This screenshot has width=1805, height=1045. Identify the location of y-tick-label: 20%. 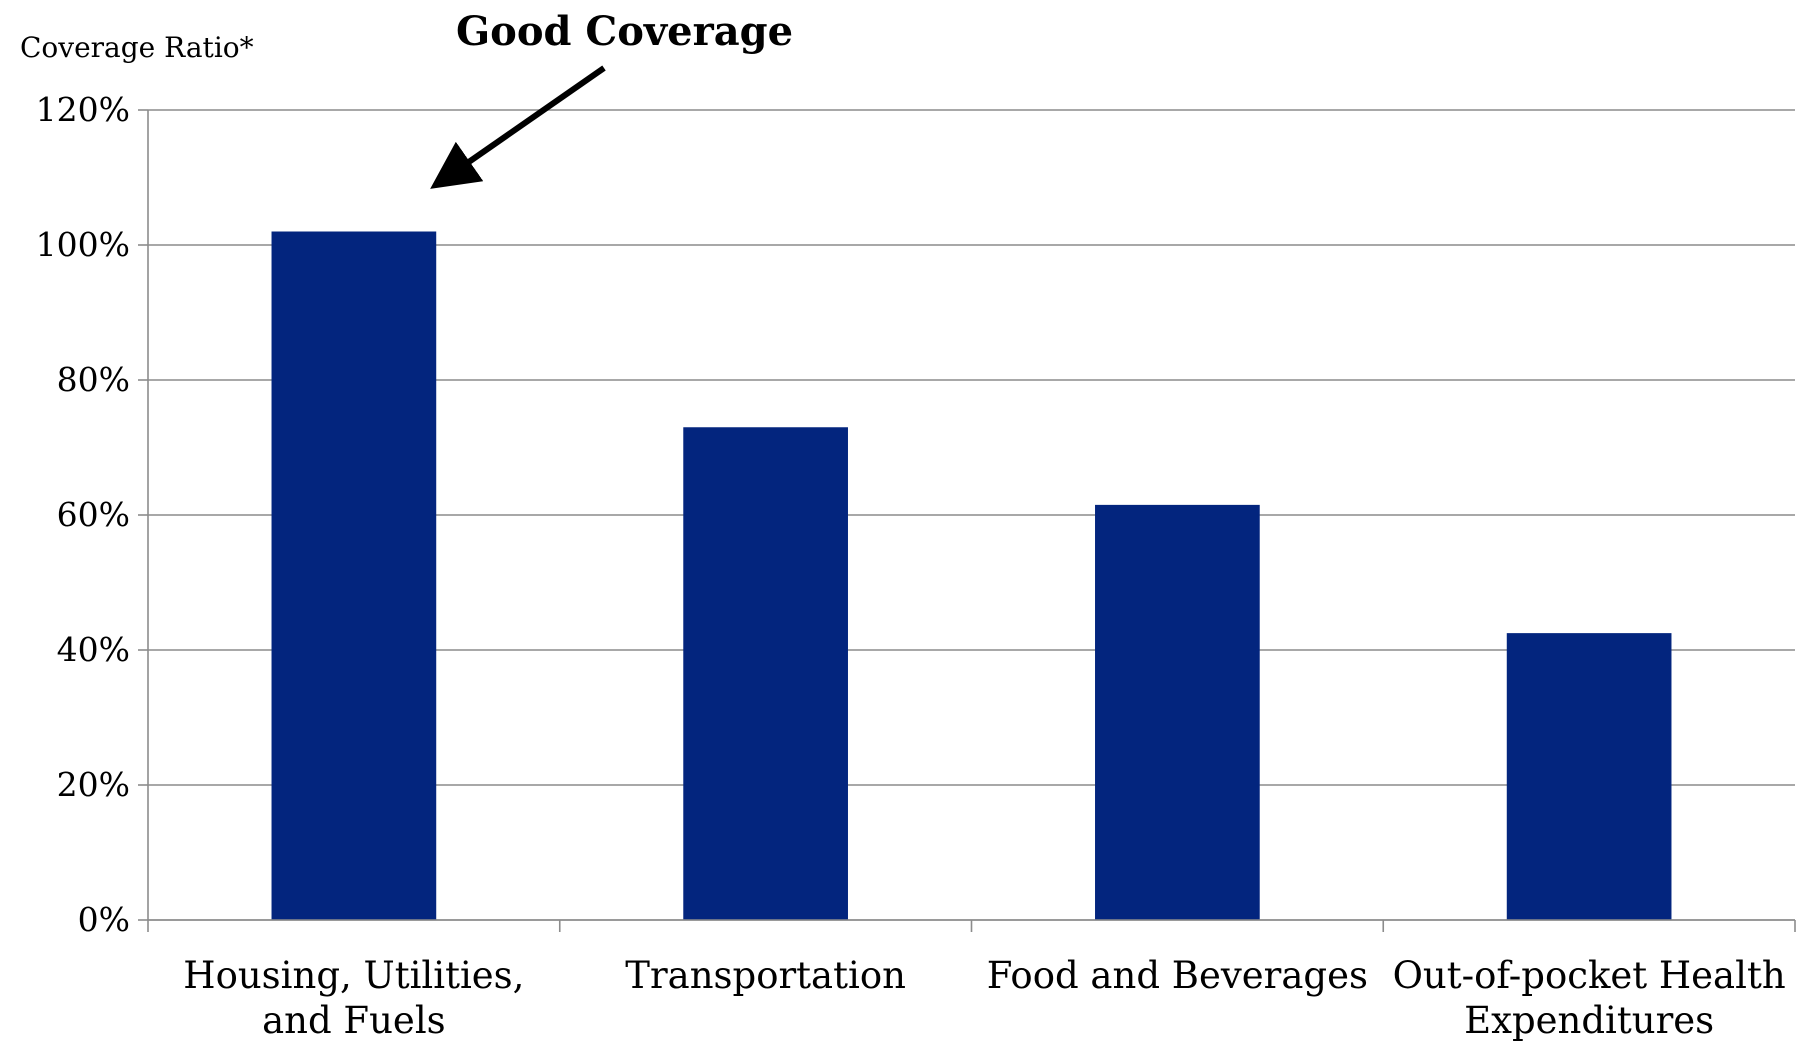
(93, 784).